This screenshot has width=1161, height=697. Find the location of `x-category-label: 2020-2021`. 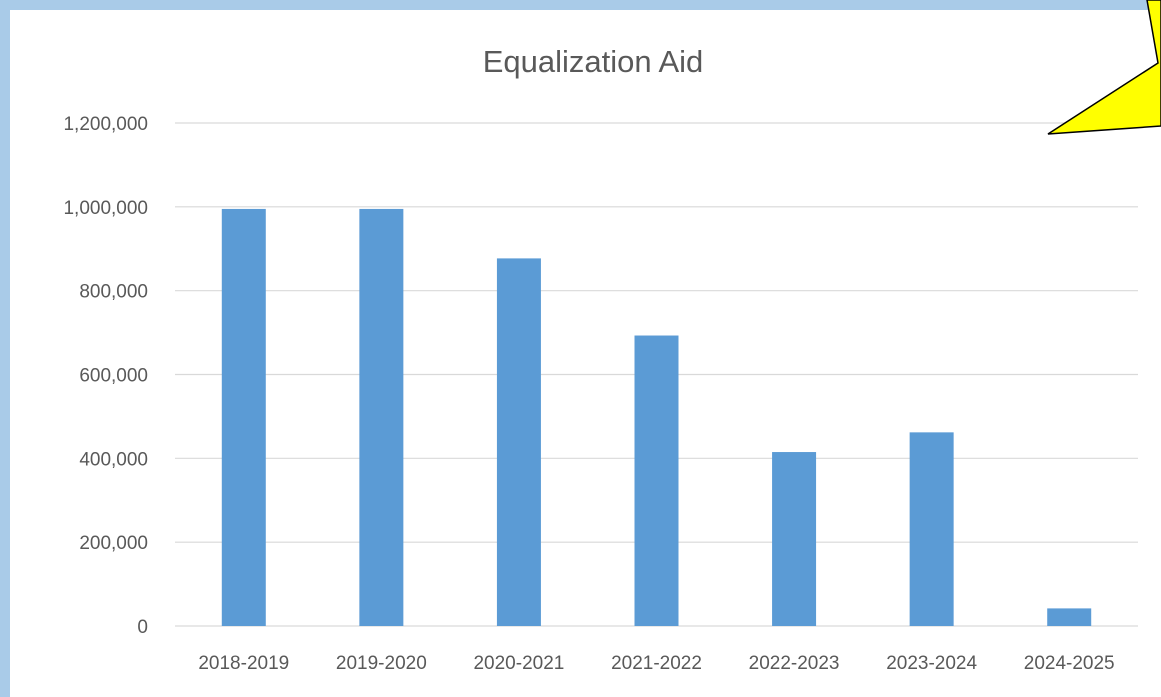

x-category-label: 2020-2021 is located at coordinates (518, 663).